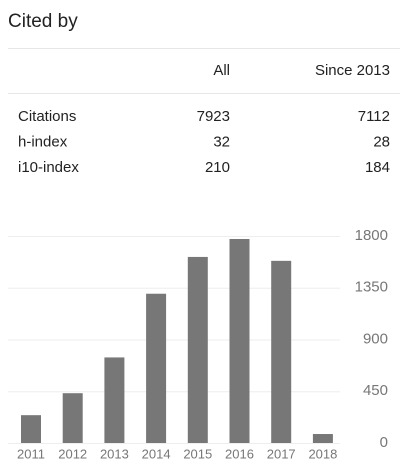 The height and width of the screenshot is (471, 405). What do you see at coordinates (197, 453) in the screenshot?
I see `x-tick-label: 2015` at bounding box center [197, 453].